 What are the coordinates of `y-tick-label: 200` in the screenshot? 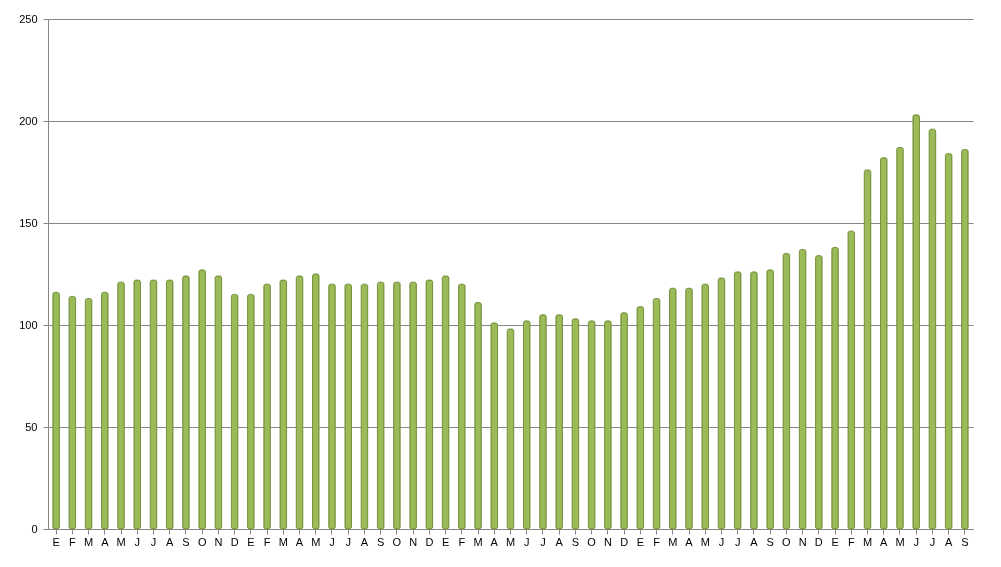 It's located at (28, 120).